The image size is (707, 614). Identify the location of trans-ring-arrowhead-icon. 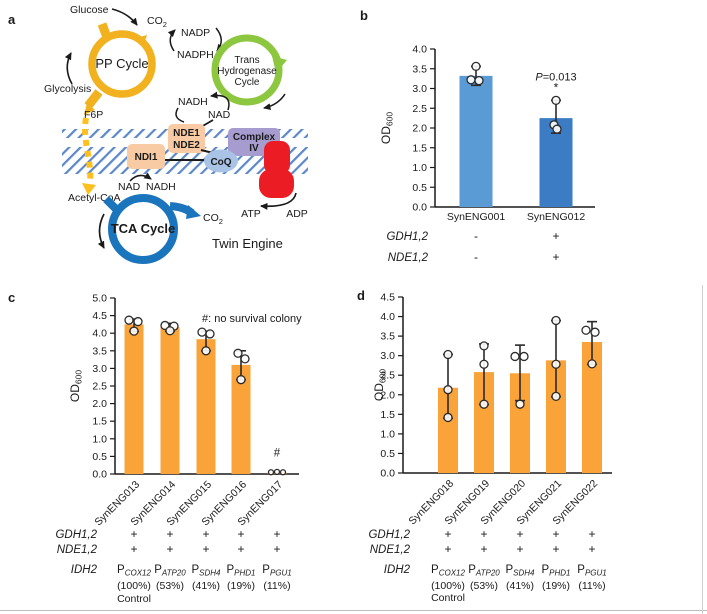
(279, 64).